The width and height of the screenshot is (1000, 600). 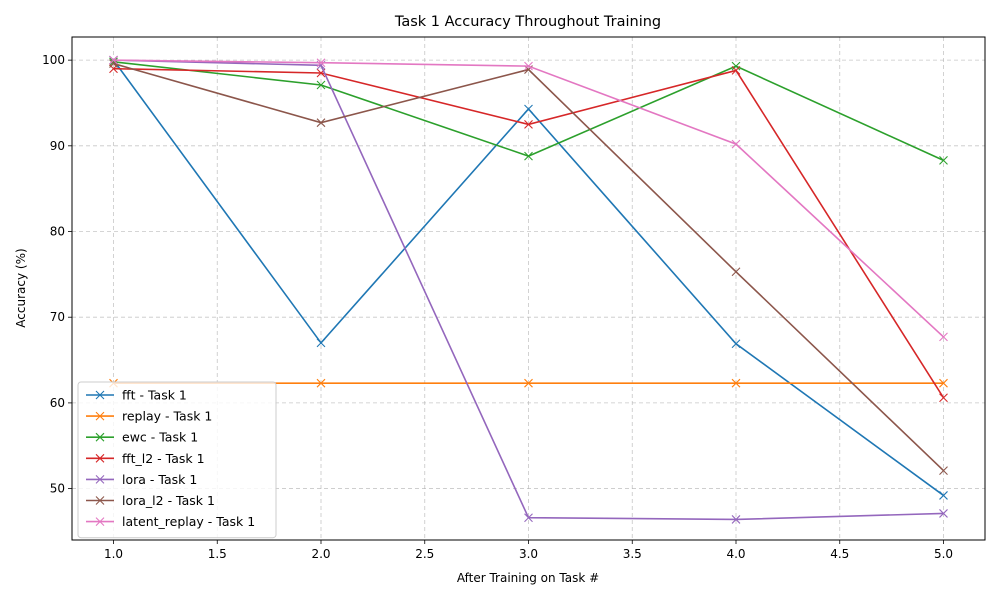 I want to click on legend-entry: lora - Task 1, so click(x=141, y=479).